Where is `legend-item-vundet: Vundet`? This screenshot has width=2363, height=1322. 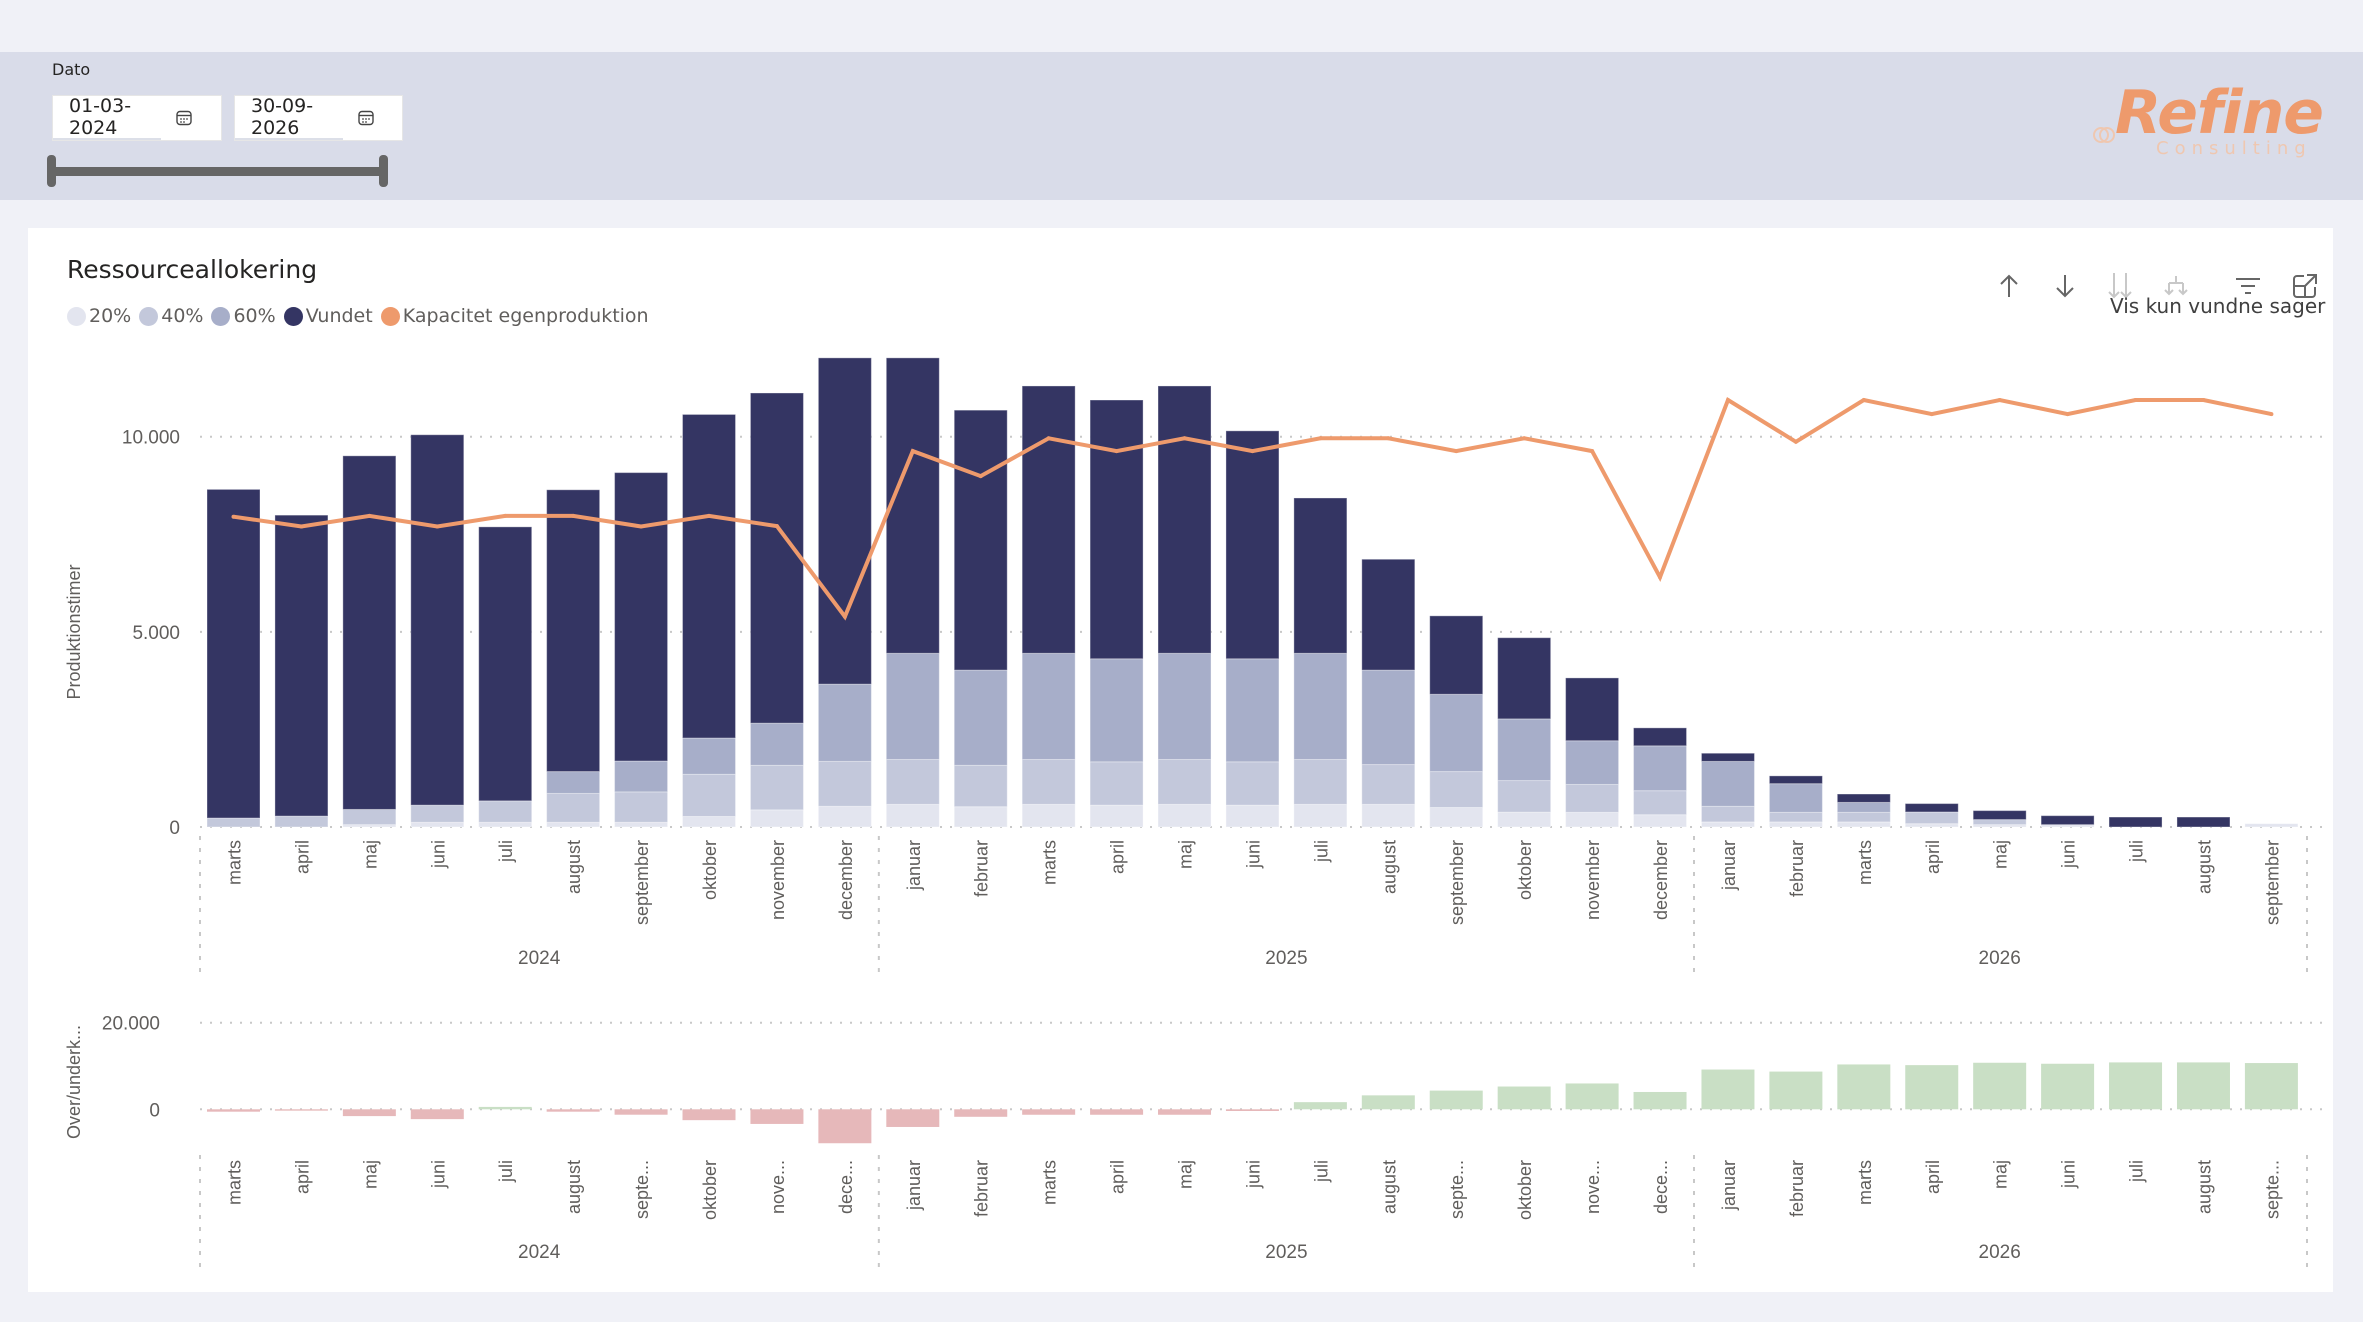
legend-item-vundet: Vundet is located at coordinates (328, 316).